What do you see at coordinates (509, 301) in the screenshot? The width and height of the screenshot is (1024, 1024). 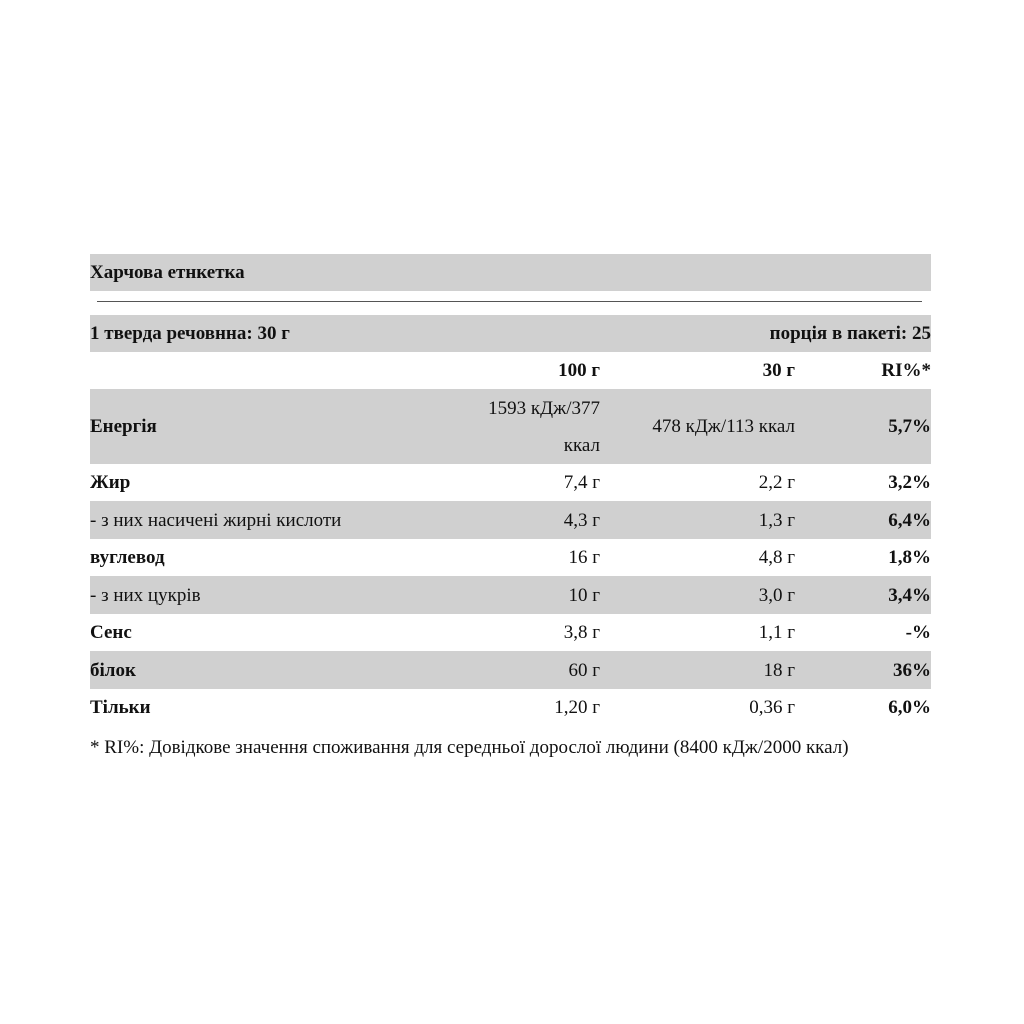 I see `divider` at bounding box center [509, 301].